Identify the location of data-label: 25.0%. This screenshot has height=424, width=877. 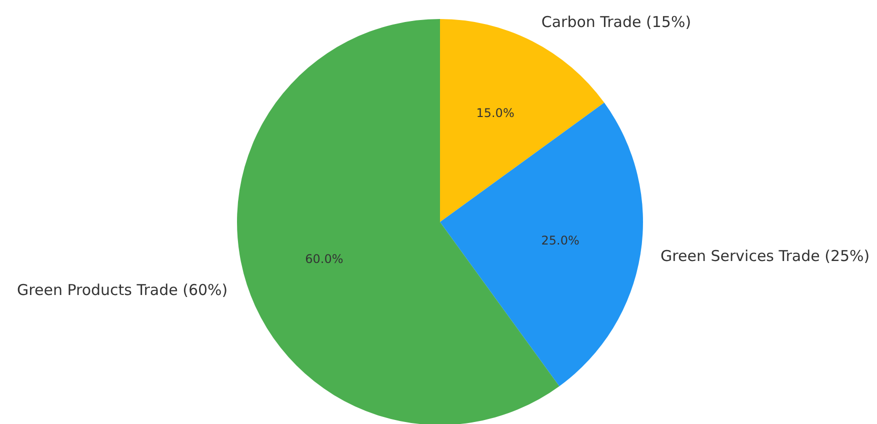
(560, 240).